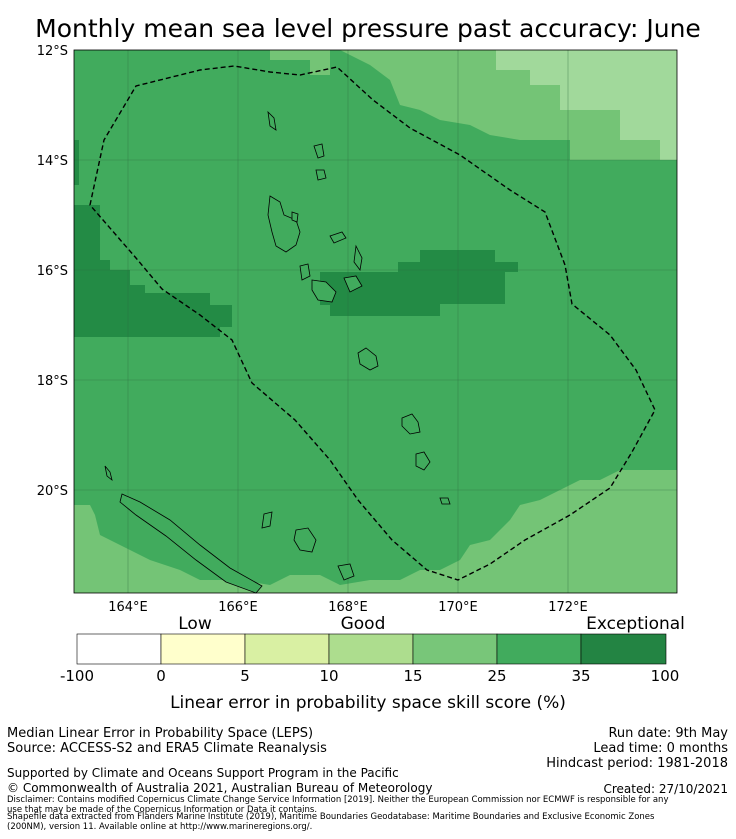 This screenshot has height=839, width=736. What do you see at coordinates (668, 733) in the screenshot?
I see `footer-run-date: Run date: 9th May` at bounding box center [668, 733].